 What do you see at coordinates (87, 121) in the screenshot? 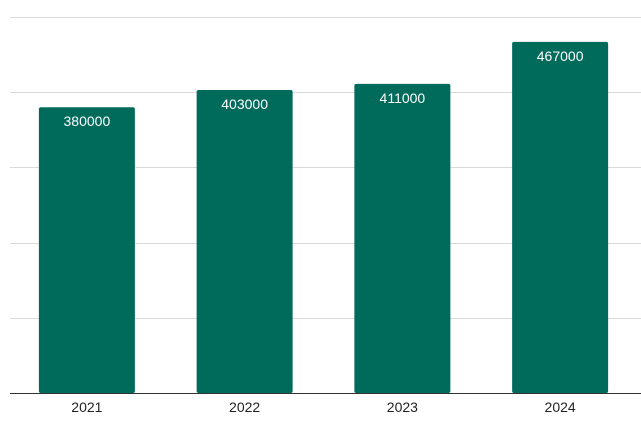
I see `data-label-2021: 380000` at bounding box center [87, 121].